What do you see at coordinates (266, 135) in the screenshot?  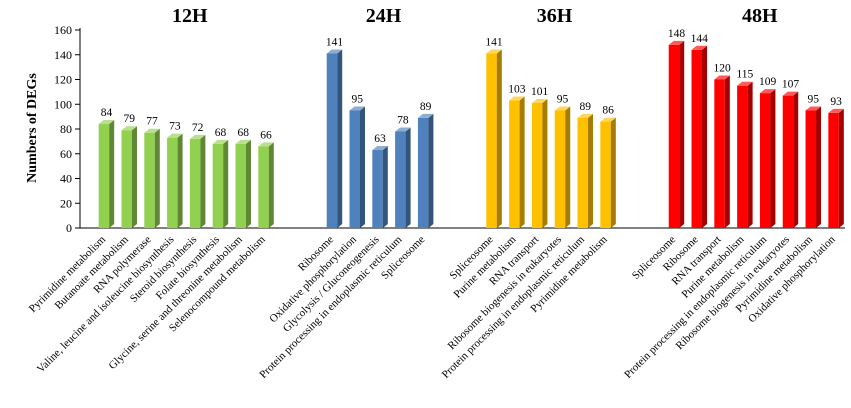 I see `data-label: 66` at bounding box center [266, 135].